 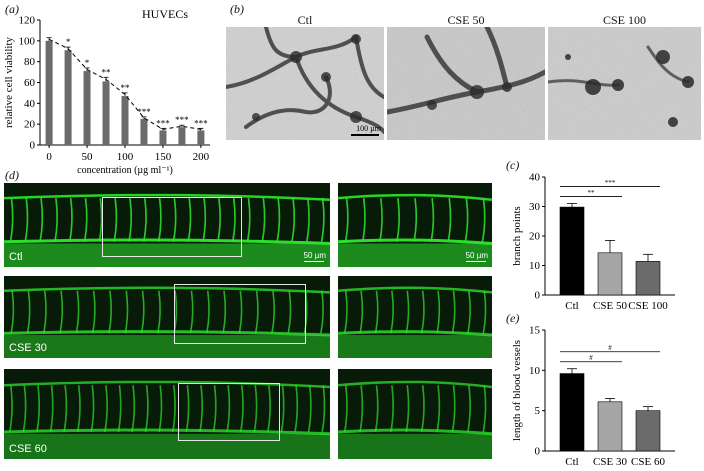 What do you see at coordinates (126, 88) in the screenshot?
I see `significance-label: **` at bounding box center [126, 88].